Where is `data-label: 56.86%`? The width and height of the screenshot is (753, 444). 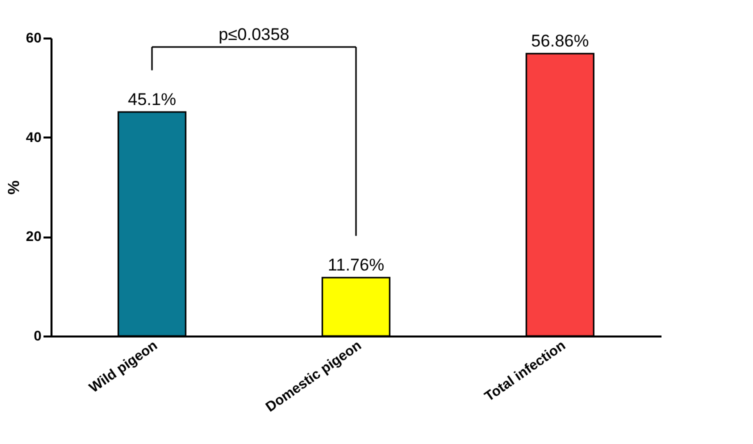
data-label: 56.86% is located at coordinates (560, 41).